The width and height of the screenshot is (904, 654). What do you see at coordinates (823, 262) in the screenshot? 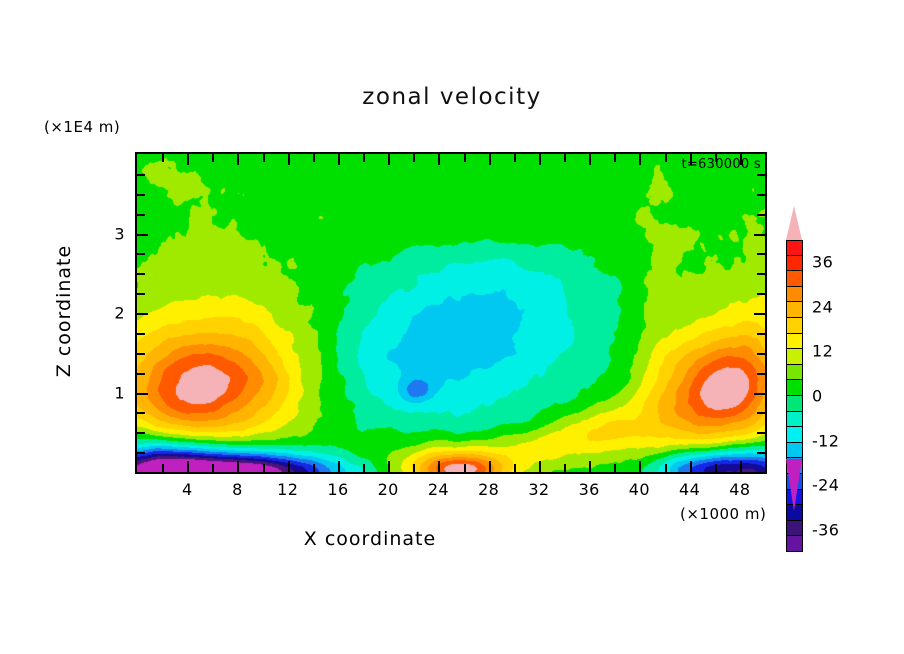
I see `colorbar-tick-label: 36` at bounding box center [823, 262].